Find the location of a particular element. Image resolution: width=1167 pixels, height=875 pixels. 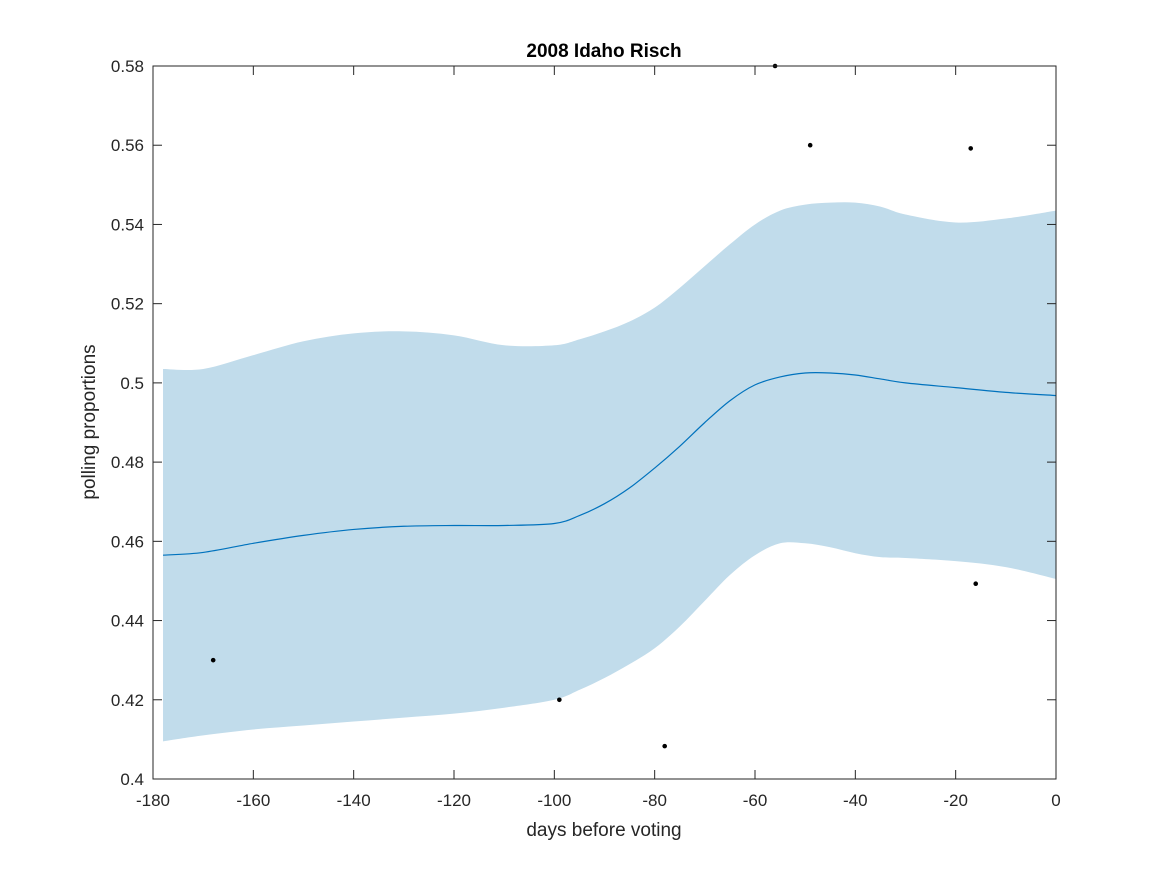

x-axis-label: days before voting is located at coordinates (603, 830).